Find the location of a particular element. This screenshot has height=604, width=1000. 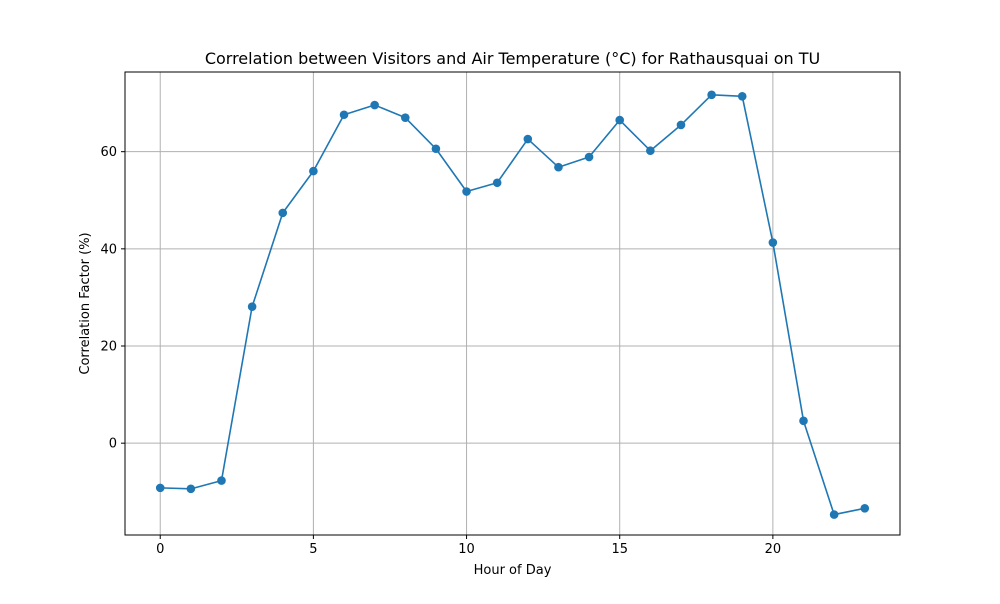

y-tick-label: 40 is located at coordinates (108, 249).